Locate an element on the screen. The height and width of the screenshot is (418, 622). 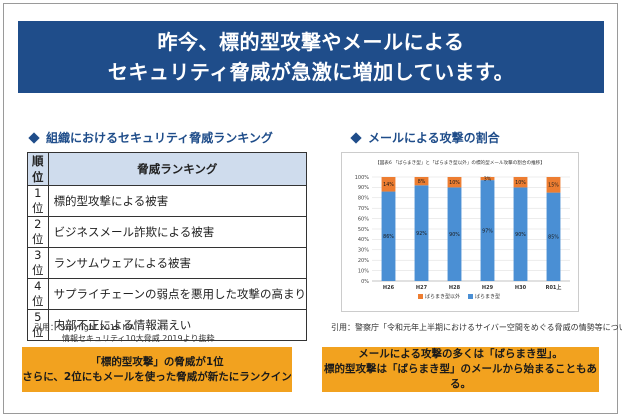
mail-attack-section-title-text: メールによる攻撃の割合 is located at coordinates (434, 138).